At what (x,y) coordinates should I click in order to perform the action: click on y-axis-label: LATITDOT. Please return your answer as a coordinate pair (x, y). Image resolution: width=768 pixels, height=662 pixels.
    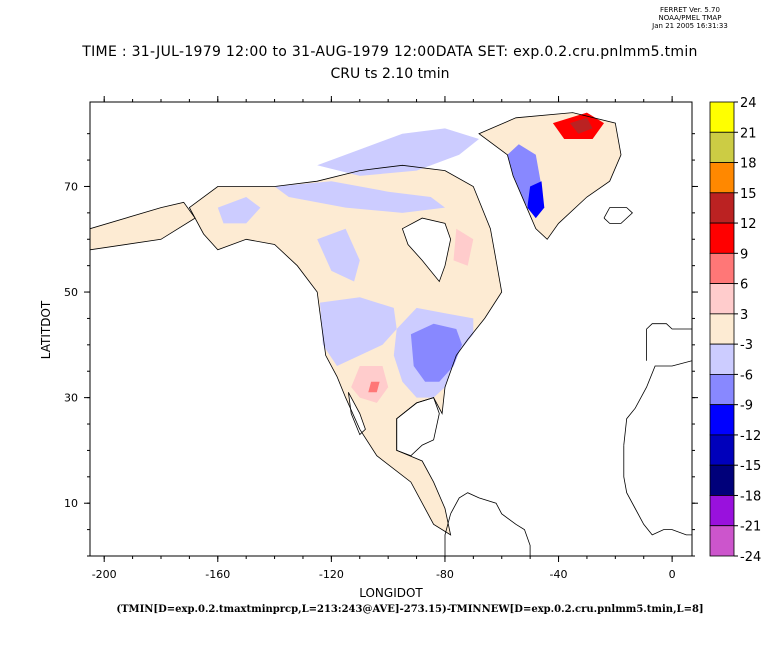
    Looking at the image, I should click on (46, 329).